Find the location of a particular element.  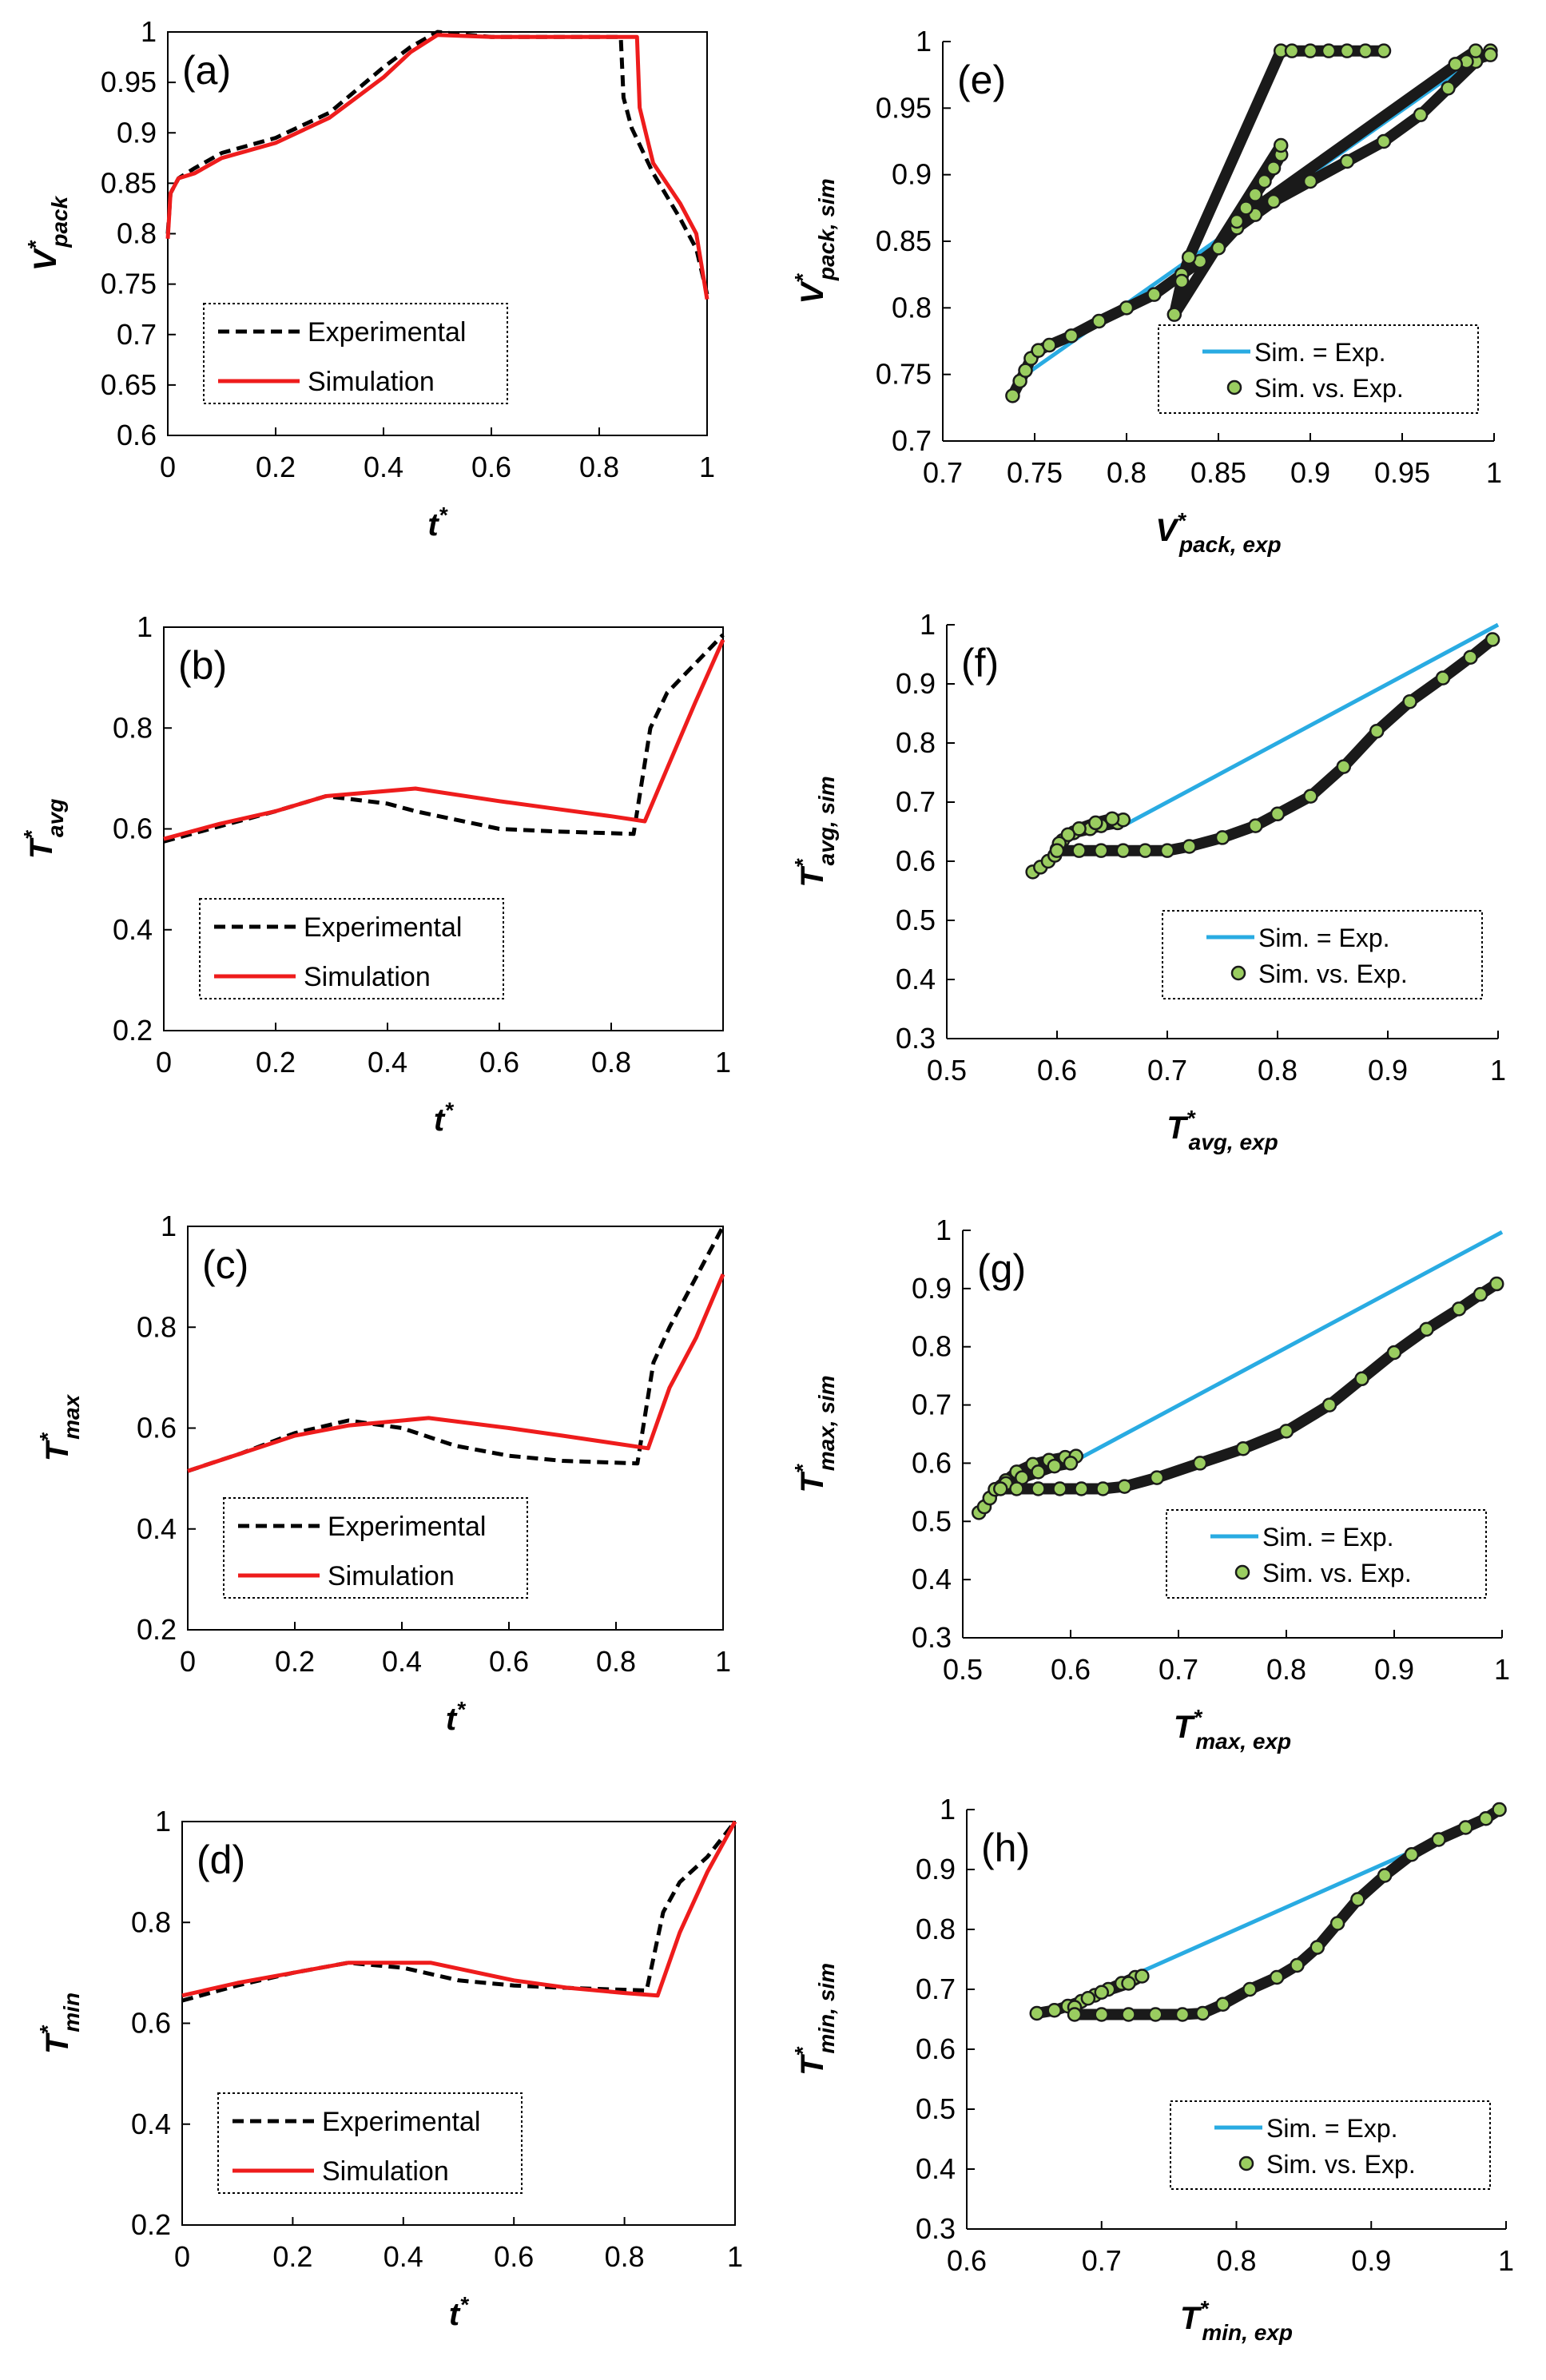

y-axis-title: T*max, sim is located at coordinates (815, 1433).